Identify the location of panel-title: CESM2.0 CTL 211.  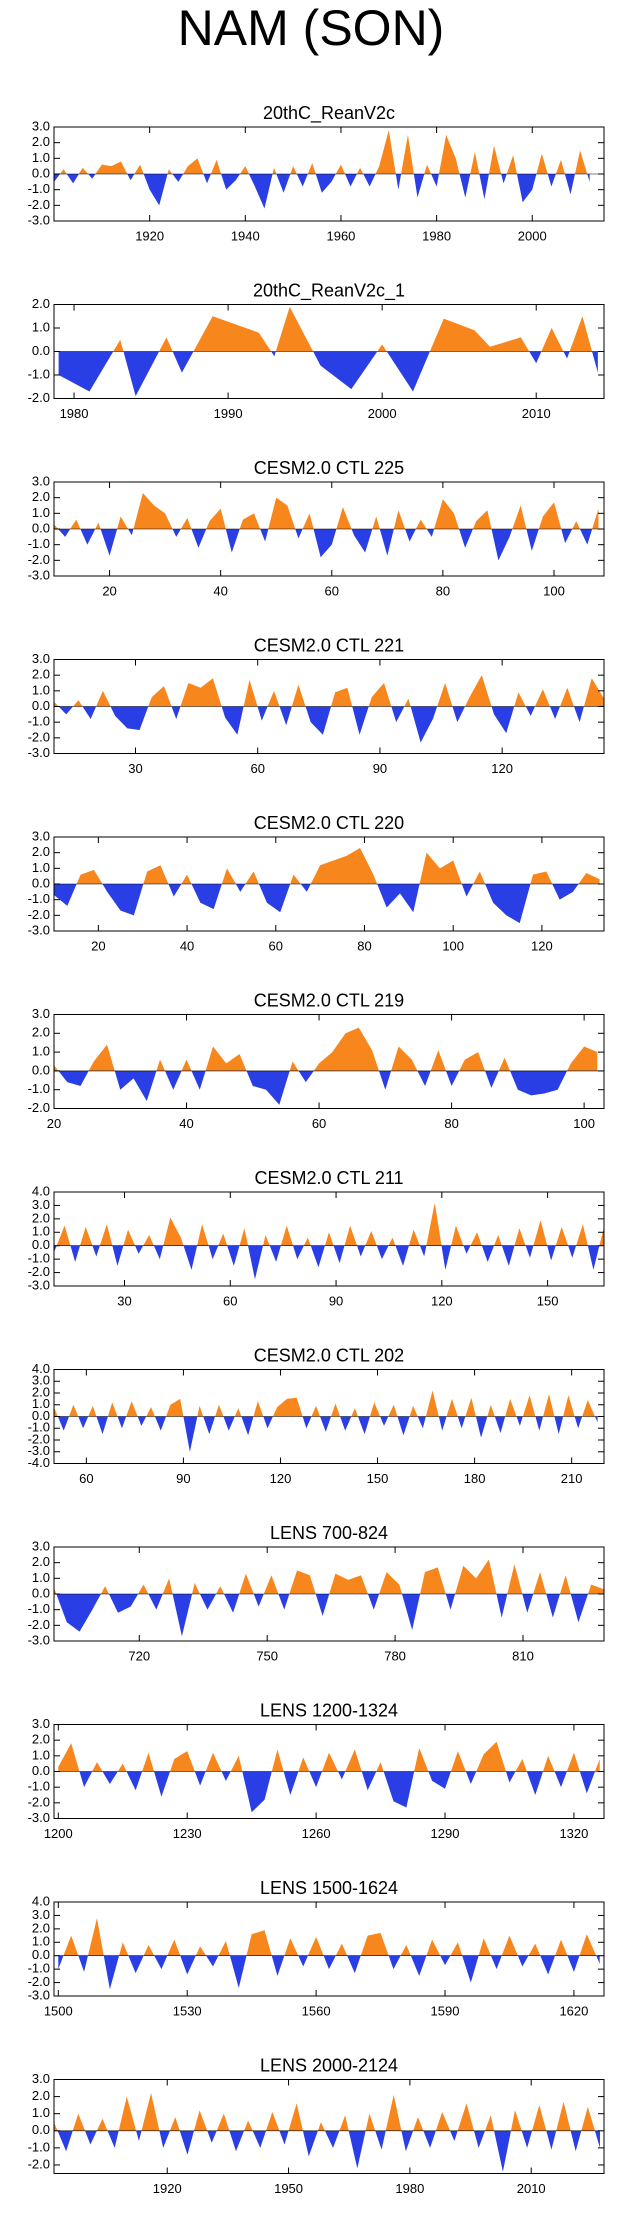
(328, 1178).